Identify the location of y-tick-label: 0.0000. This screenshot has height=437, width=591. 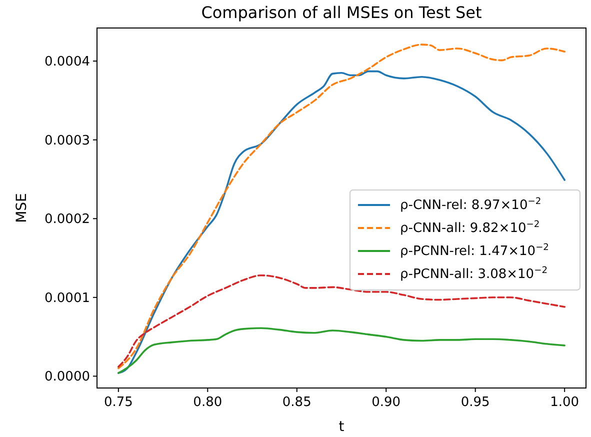
(67, 377).